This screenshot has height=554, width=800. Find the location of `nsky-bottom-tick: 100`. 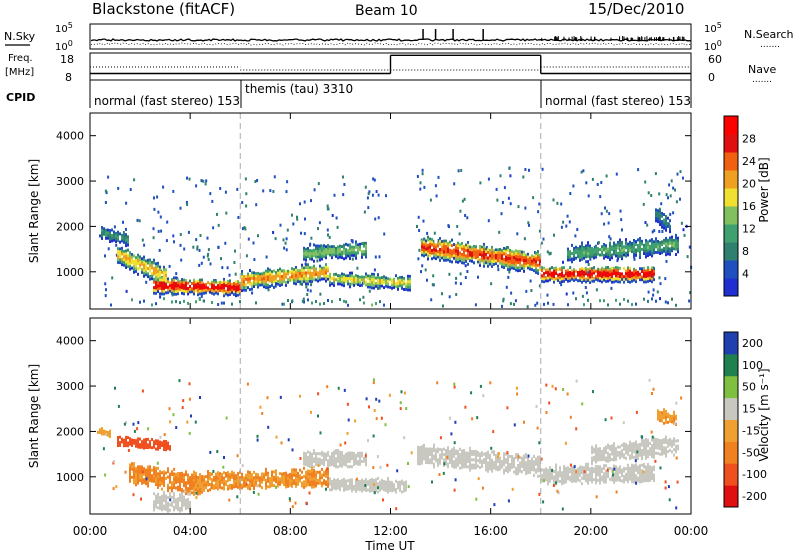

nsky-bottom-tick: 100 is located at coordinates (64, 46).